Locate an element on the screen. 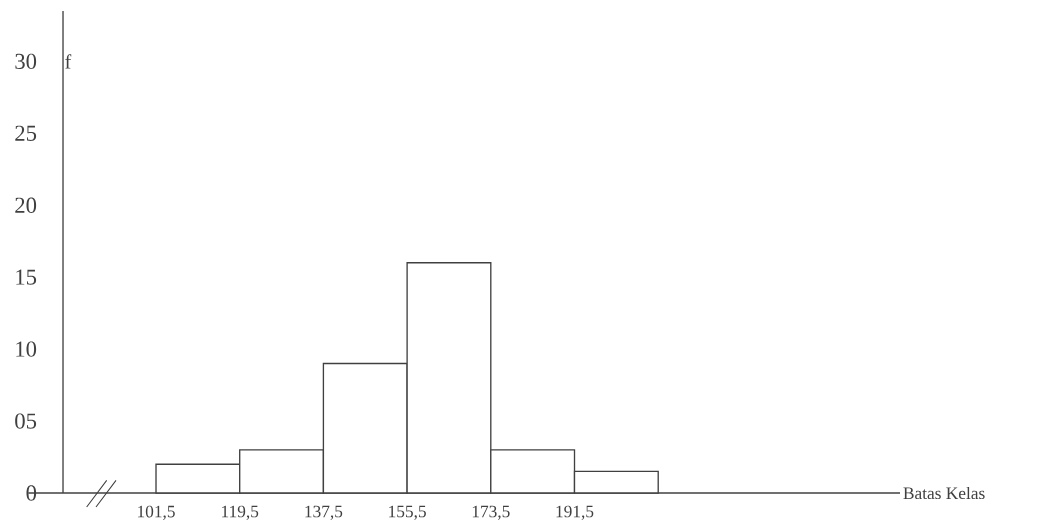 This screenshot has height=531, width=1041. y-tick-label: 20 is located at coordinates (26, 205).